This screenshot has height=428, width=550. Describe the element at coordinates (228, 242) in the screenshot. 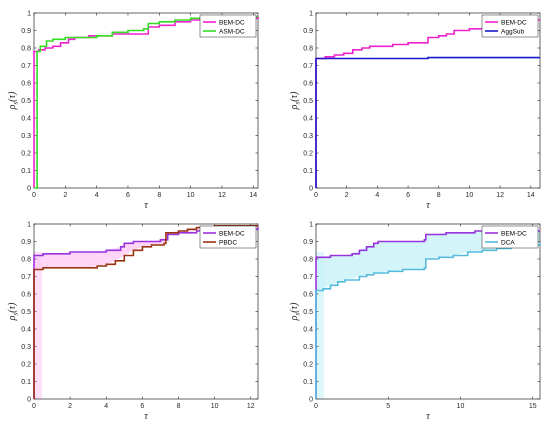

I see `legend-label: PBDC` at that location.